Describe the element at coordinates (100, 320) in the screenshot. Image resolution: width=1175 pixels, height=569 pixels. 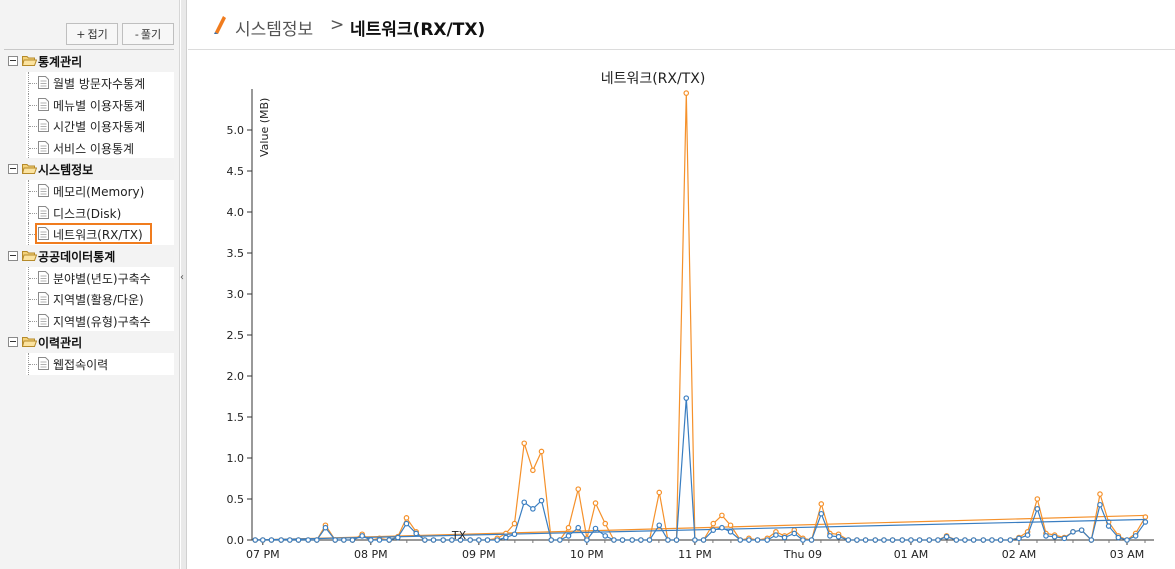
I see `tree-item: 지역별(유형)구축수` at that location.